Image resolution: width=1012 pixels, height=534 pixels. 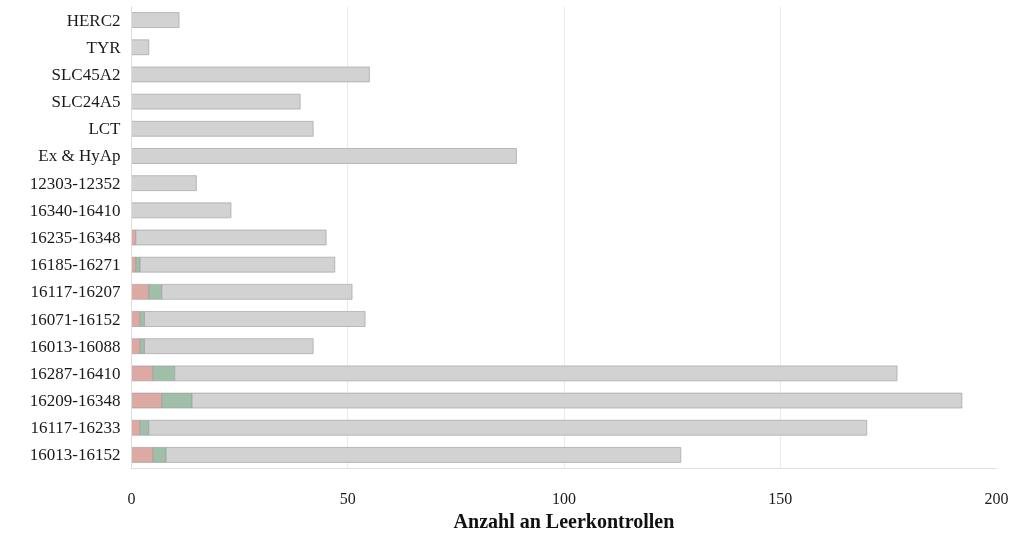 What do you see at coordinates (75, 292) in the screenshot?
I see `y-tick-label: 16117-16207` at bounding box center [75, 292].